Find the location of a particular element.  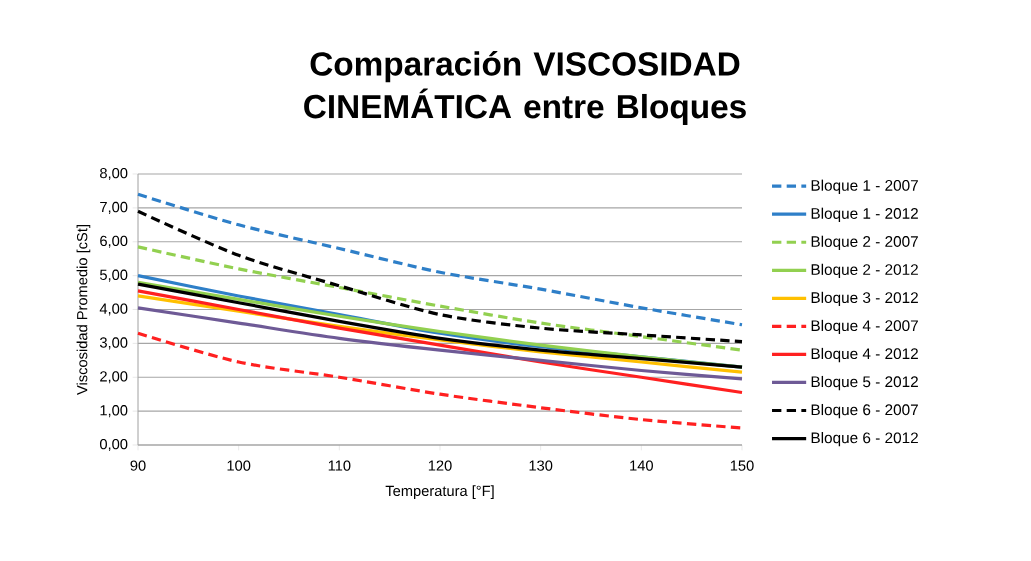

y-tick-label: 0,00 is located at coordinates (113, 445).